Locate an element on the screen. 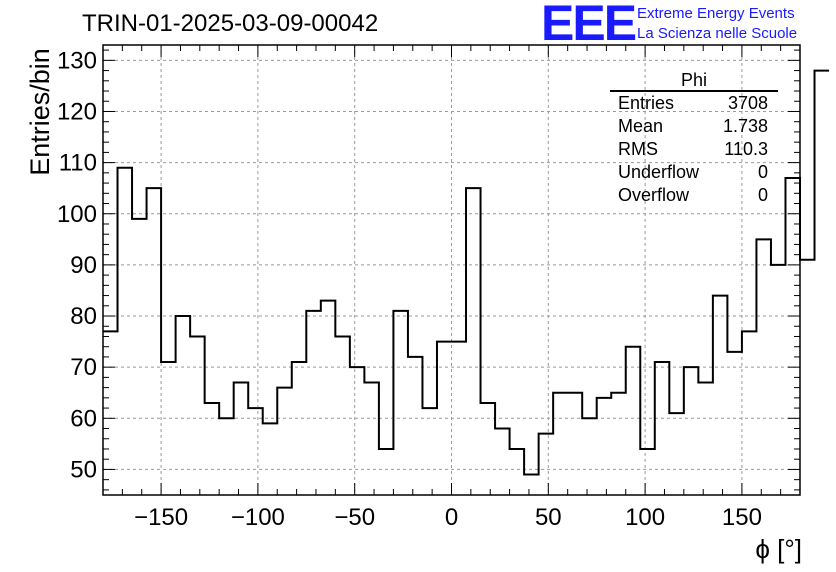  x-tick-label: 50 is located at coordinates (548, 517).